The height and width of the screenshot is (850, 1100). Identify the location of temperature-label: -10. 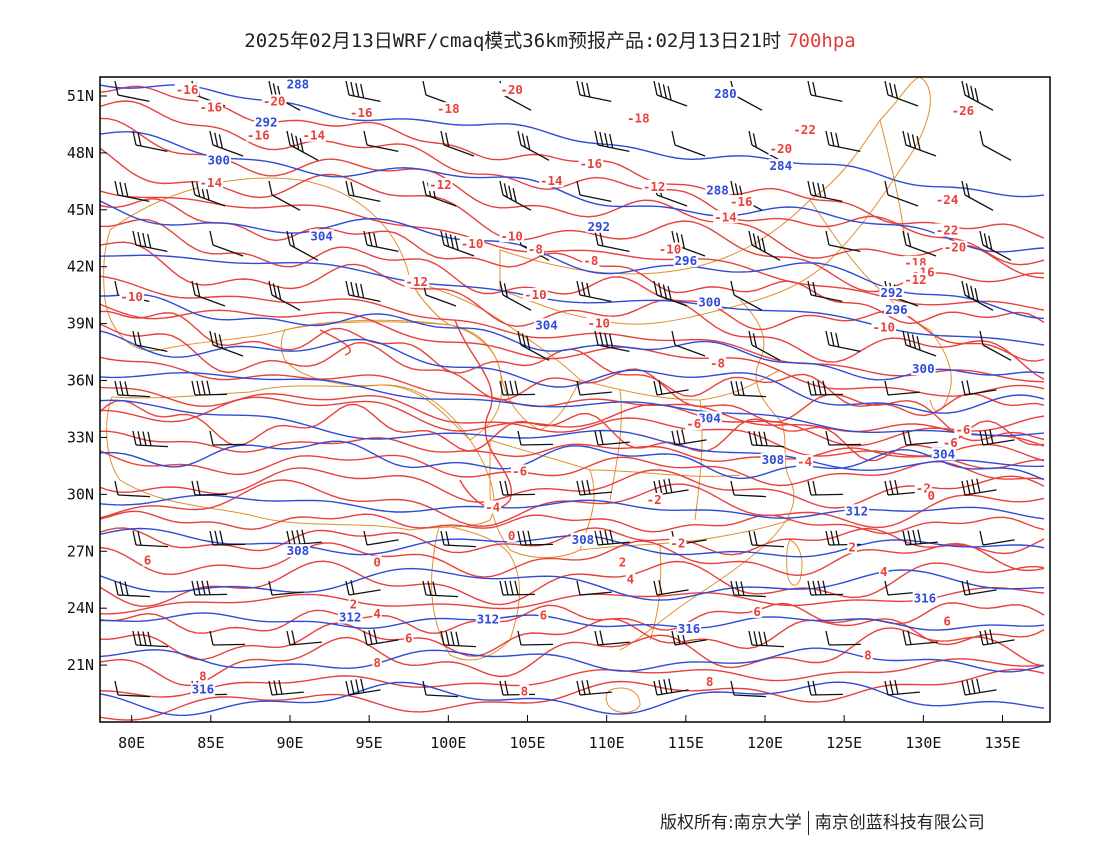
(472, 243).